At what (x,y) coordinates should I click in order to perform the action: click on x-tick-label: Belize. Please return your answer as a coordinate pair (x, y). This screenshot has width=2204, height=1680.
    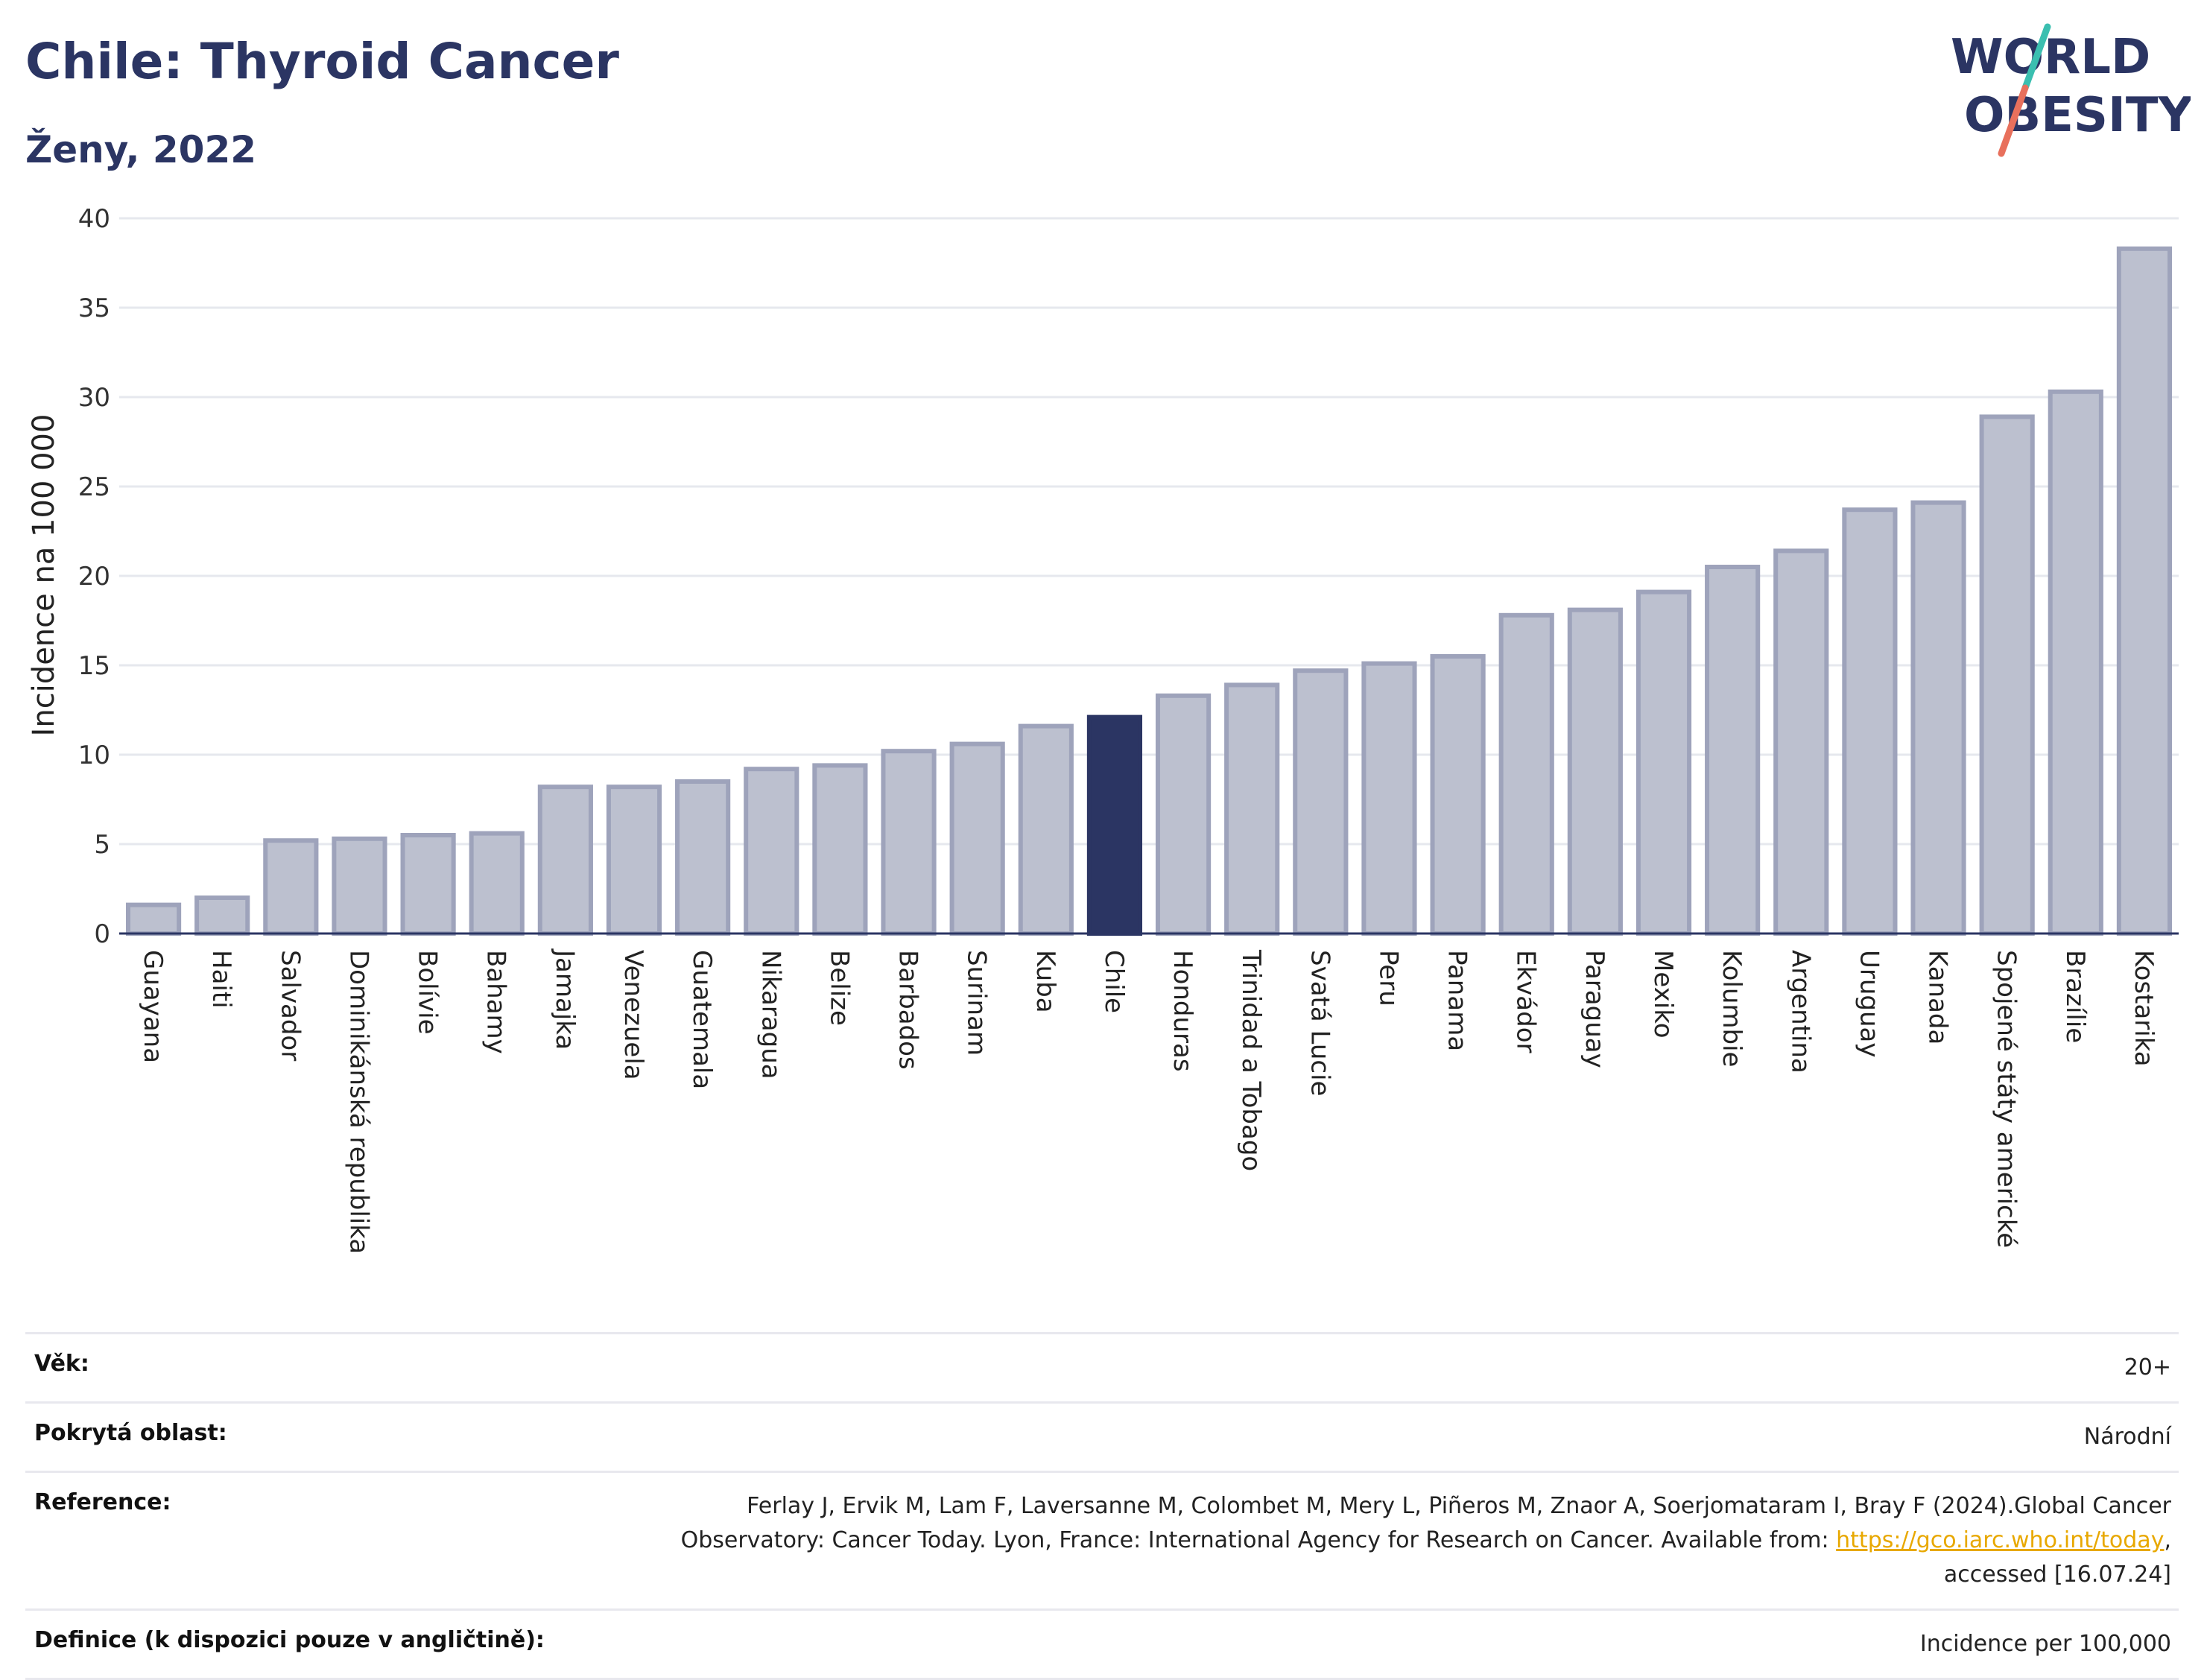
    Looking at the image, I should click on (839, 988).